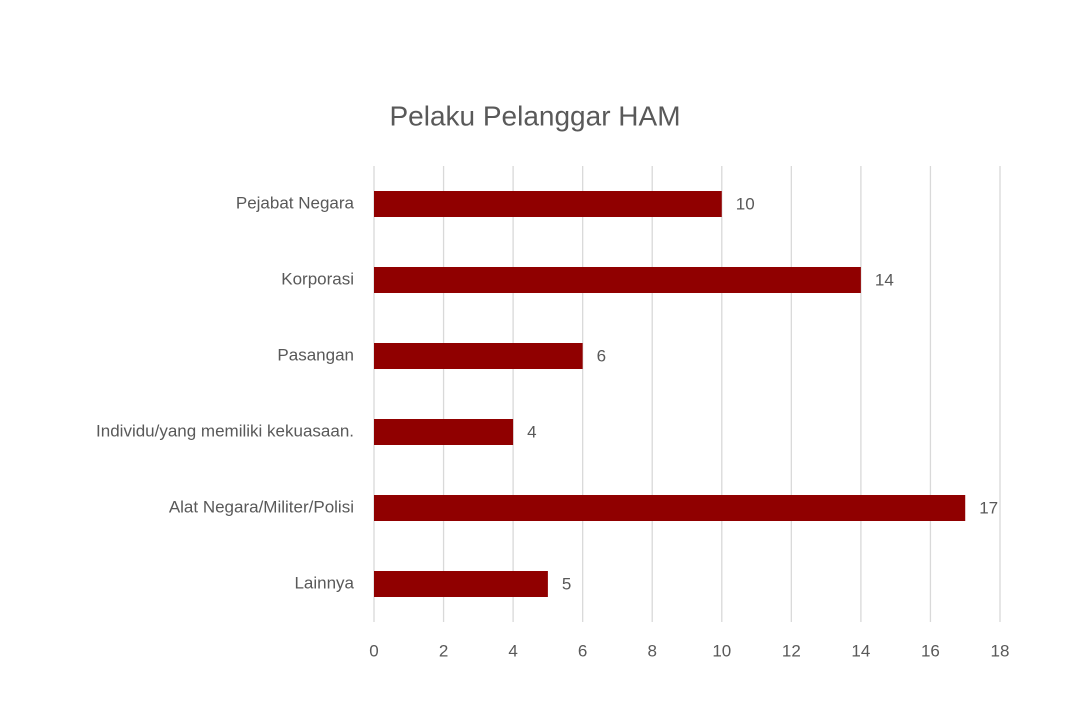 The width and height of the screenshot is (1090, 728). I want to click on x-tick-label: 18, so click(1000, 650).